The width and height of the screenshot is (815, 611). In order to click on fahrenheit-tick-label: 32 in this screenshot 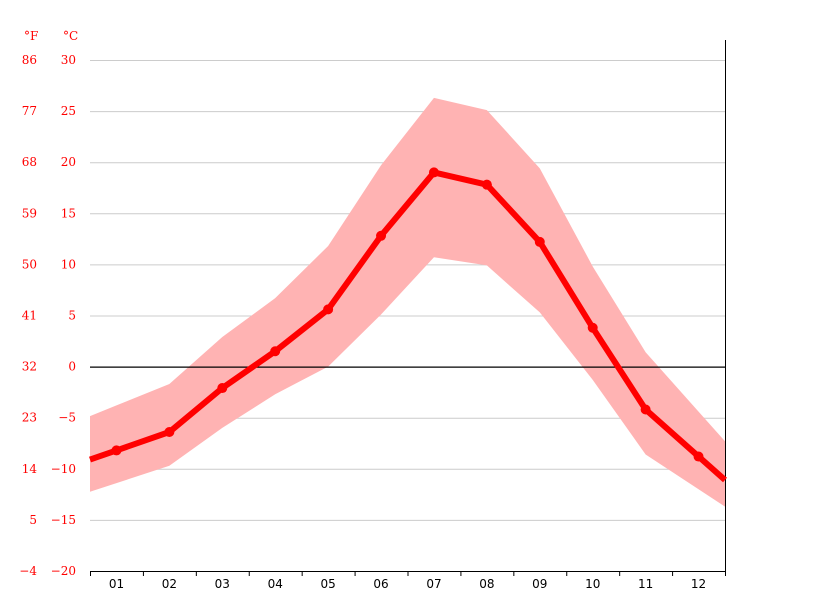, I will do `click(29, 367)`.